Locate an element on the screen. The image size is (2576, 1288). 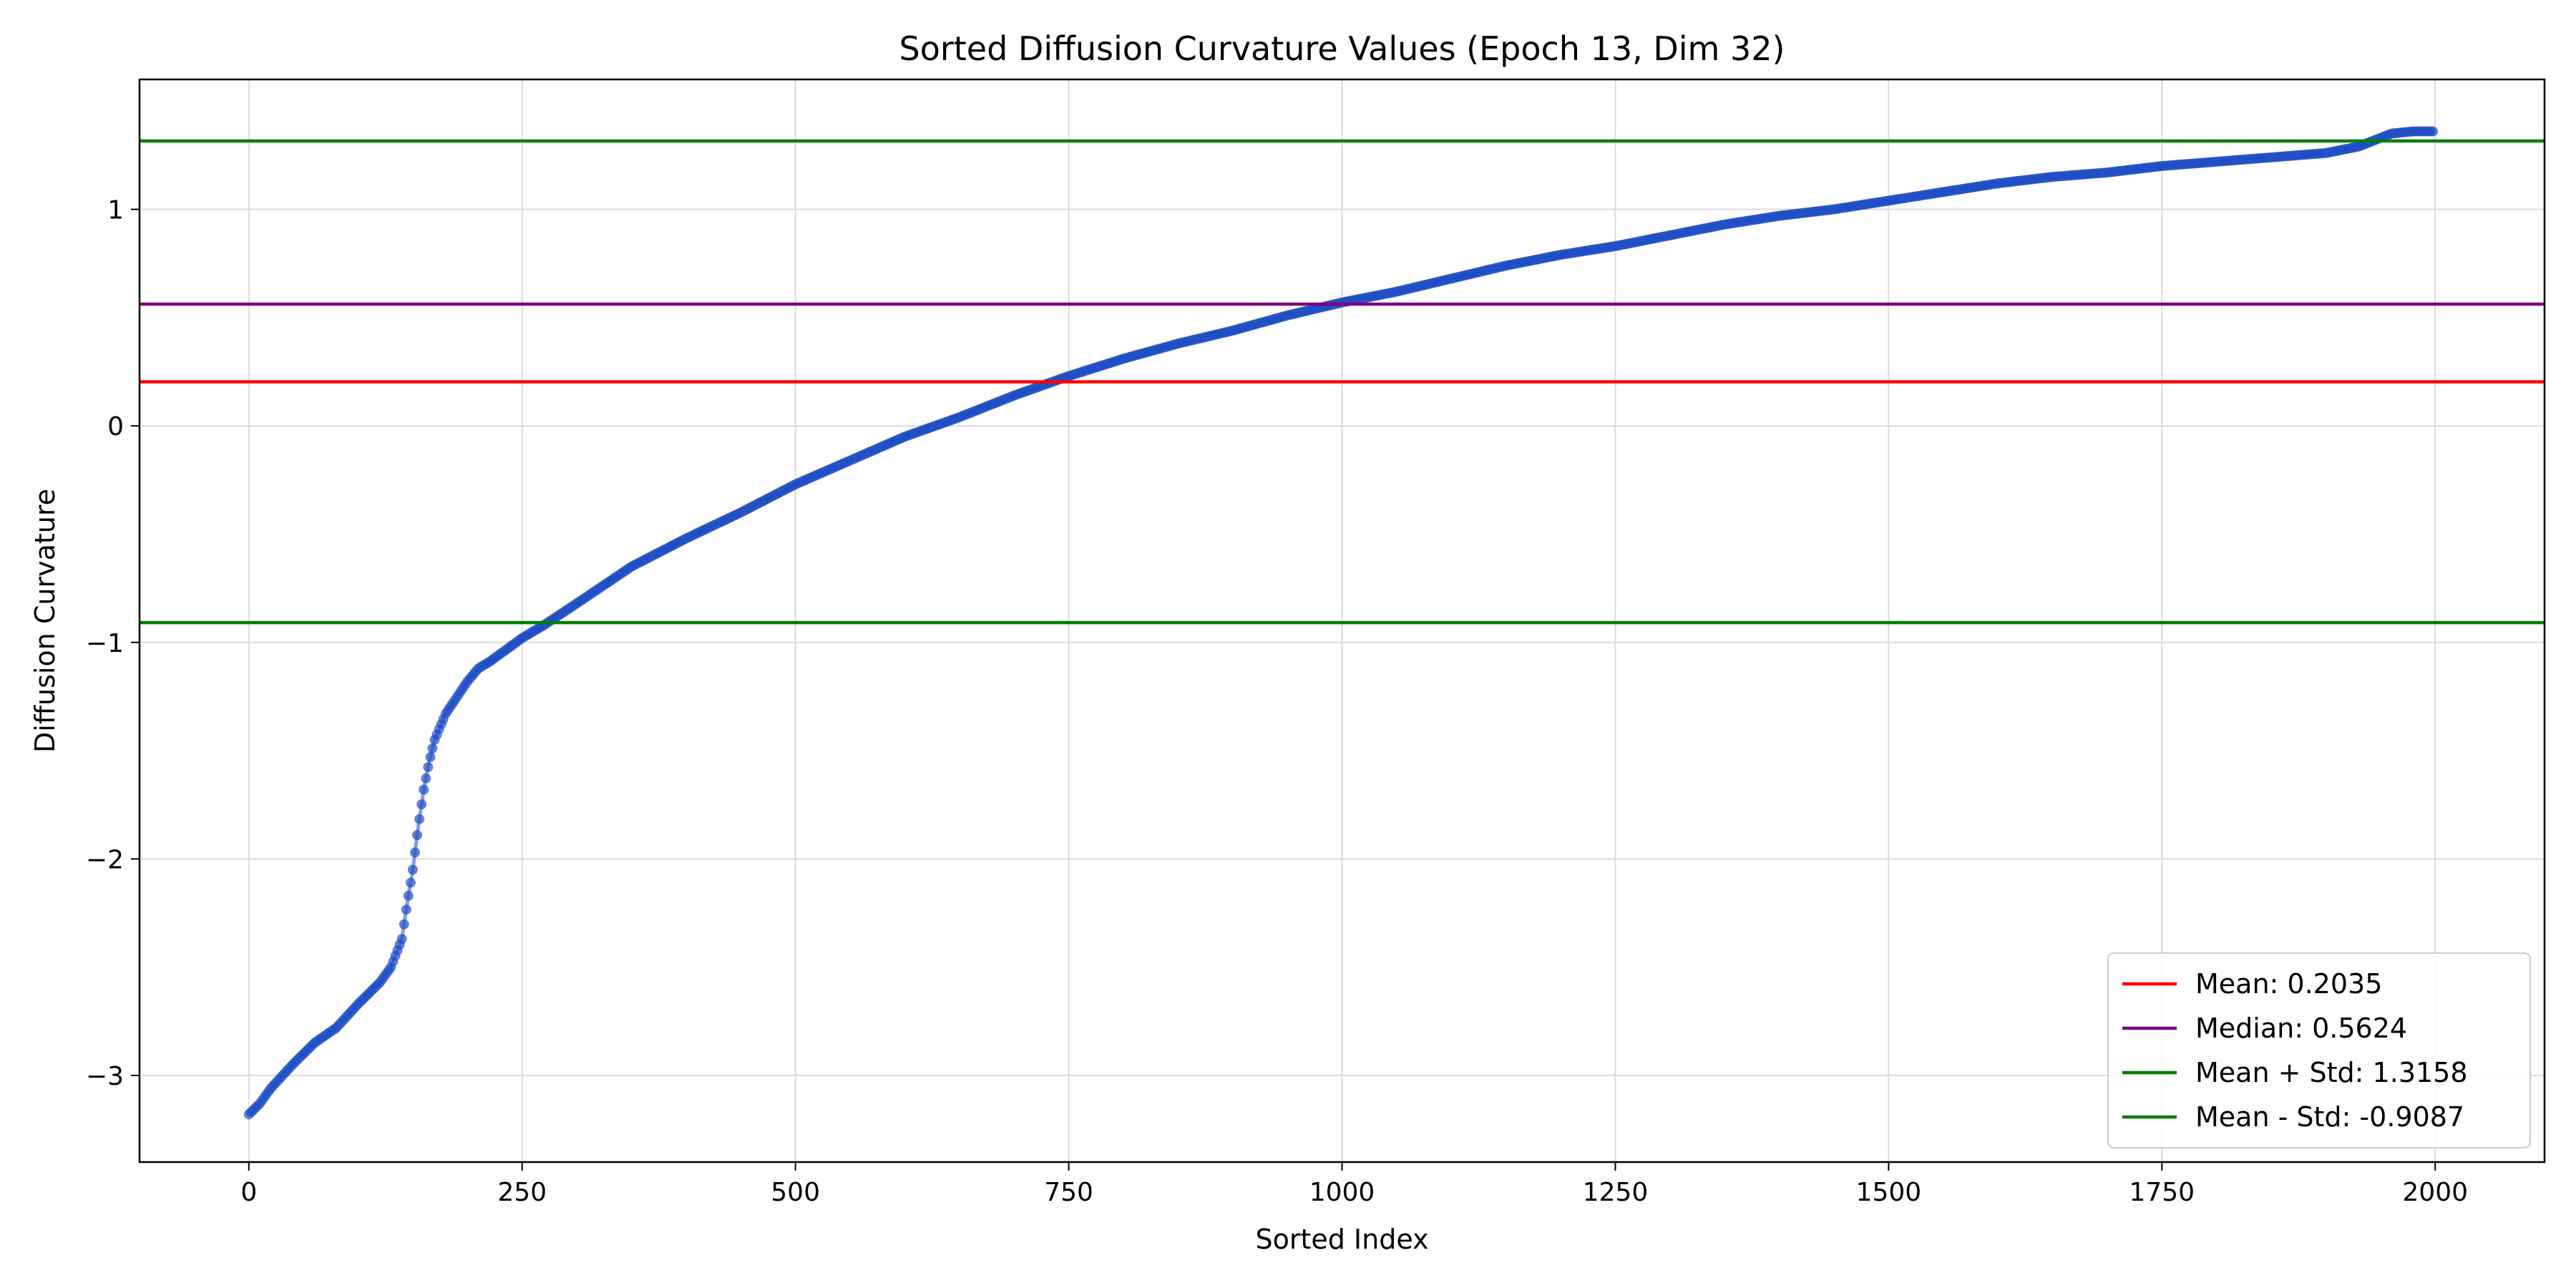
x-tick-label: 1250 is located at coordinates (1616, 1192).